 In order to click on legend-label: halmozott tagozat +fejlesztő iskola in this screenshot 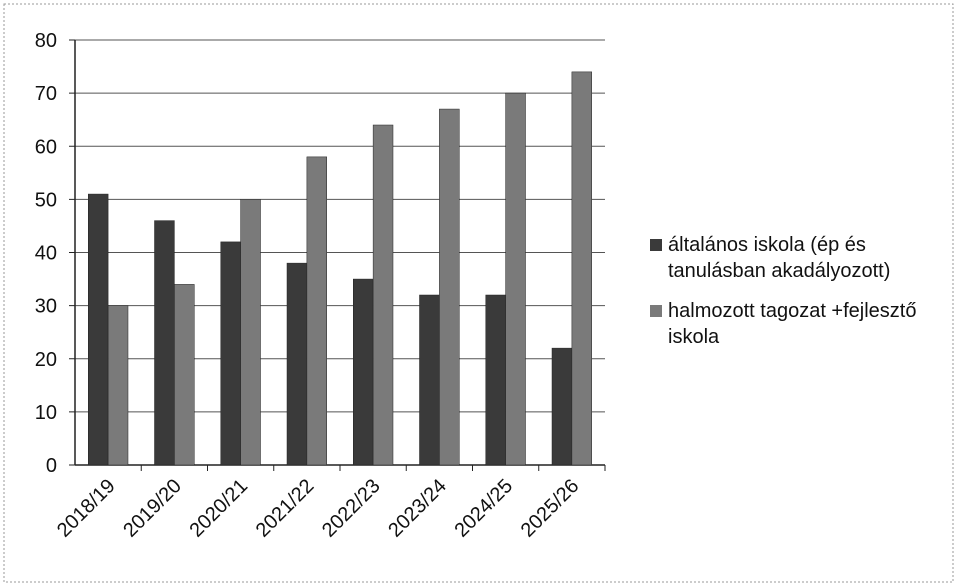, I will do `click(792, 324)`.